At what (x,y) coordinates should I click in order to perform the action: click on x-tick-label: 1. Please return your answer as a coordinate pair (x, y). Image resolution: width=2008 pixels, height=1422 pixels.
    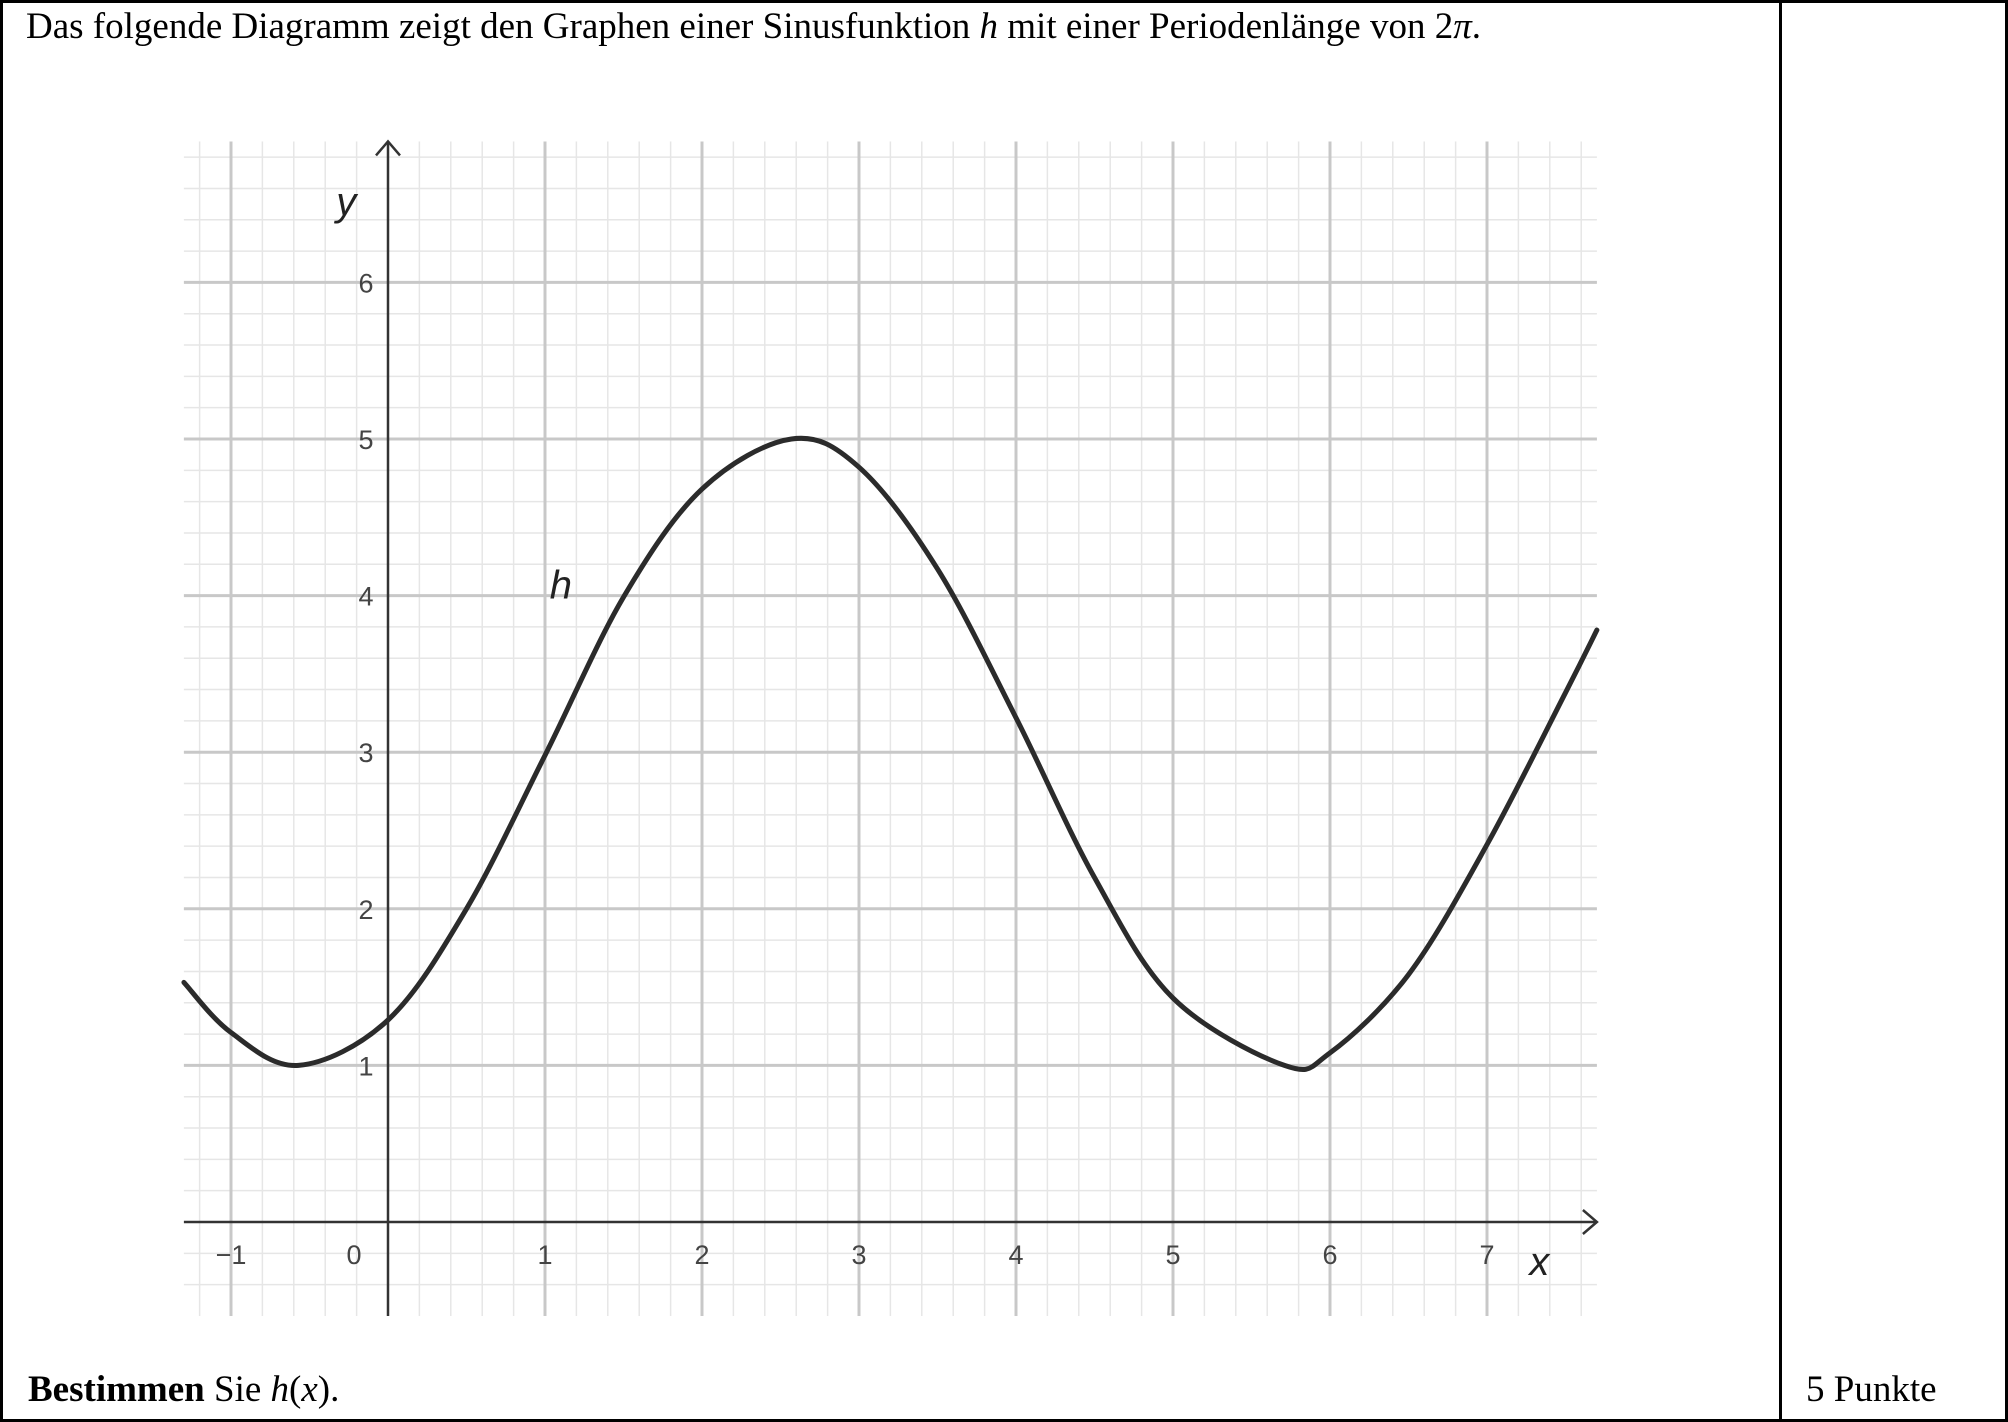
    Looking at the image, I should click on (544, 1255).